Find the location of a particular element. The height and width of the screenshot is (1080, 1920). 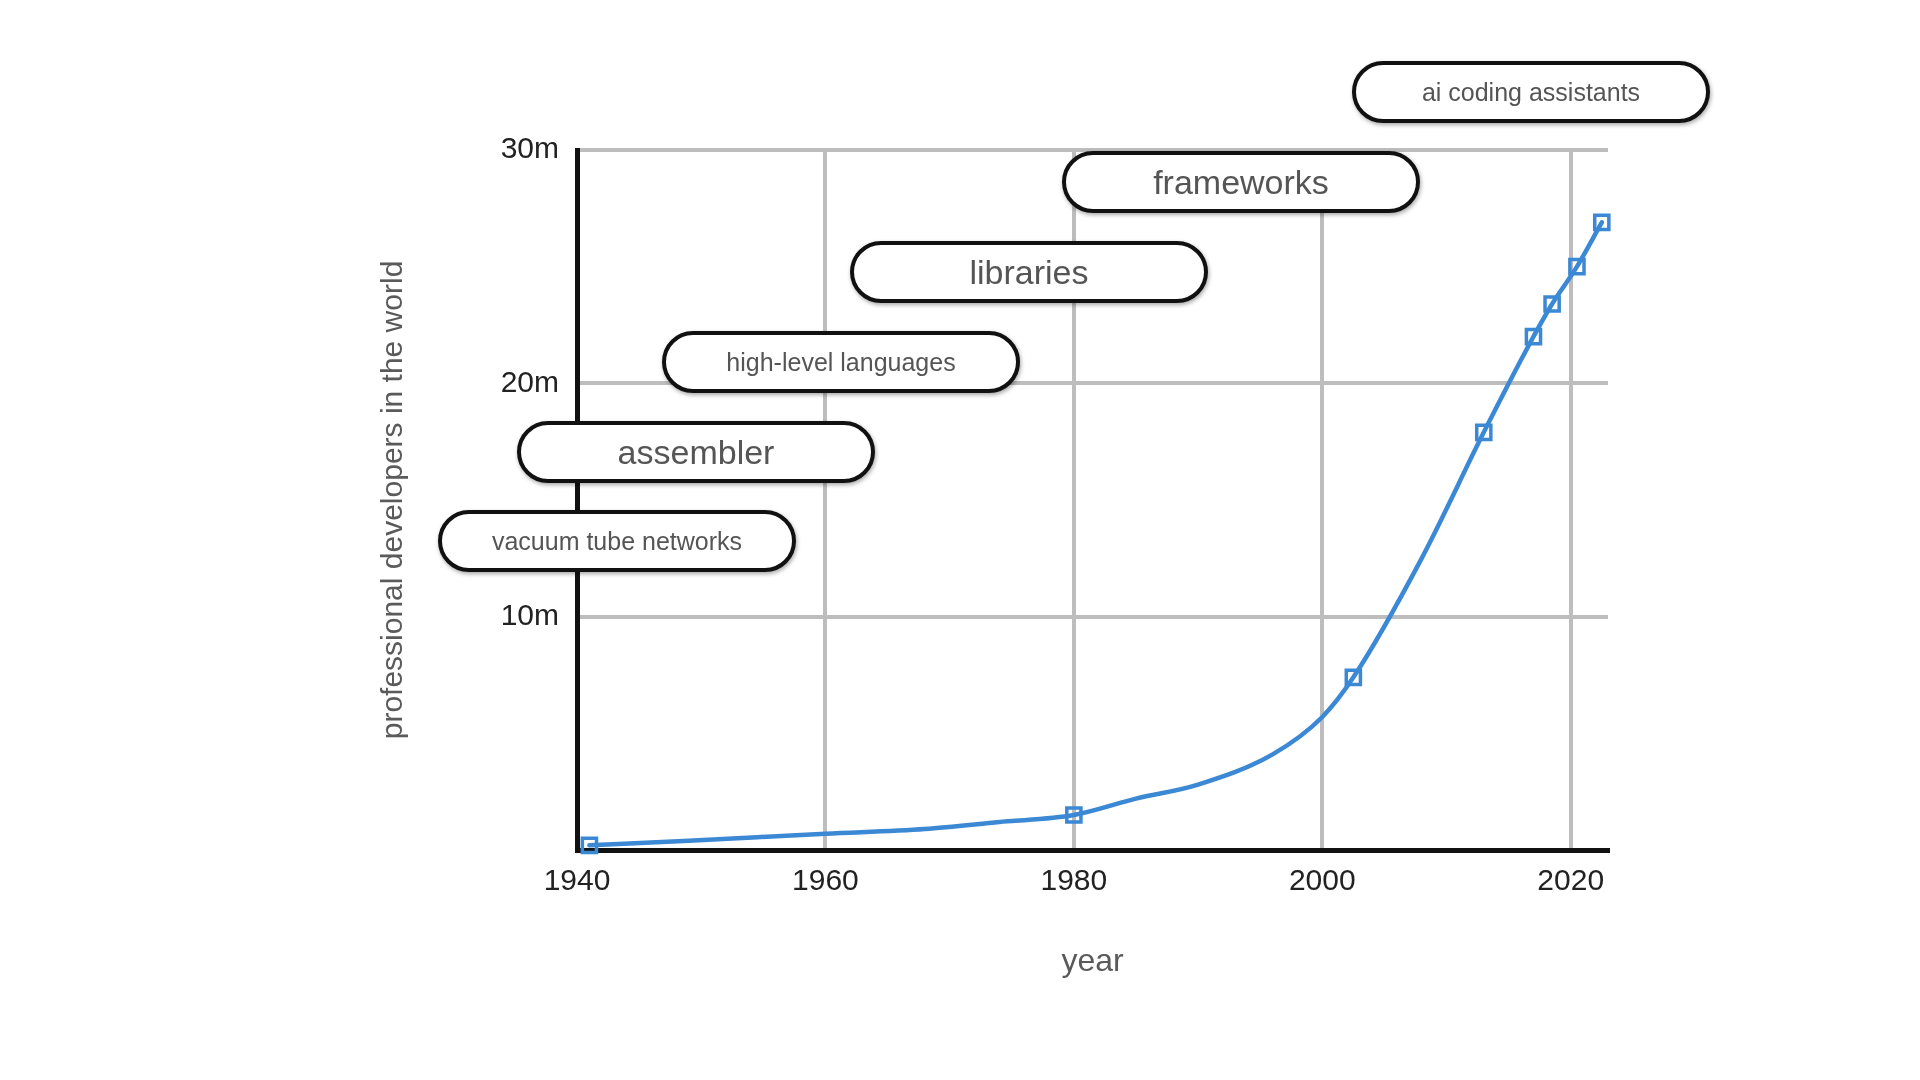

annotation: assembler is located at coordinates (696, 452).